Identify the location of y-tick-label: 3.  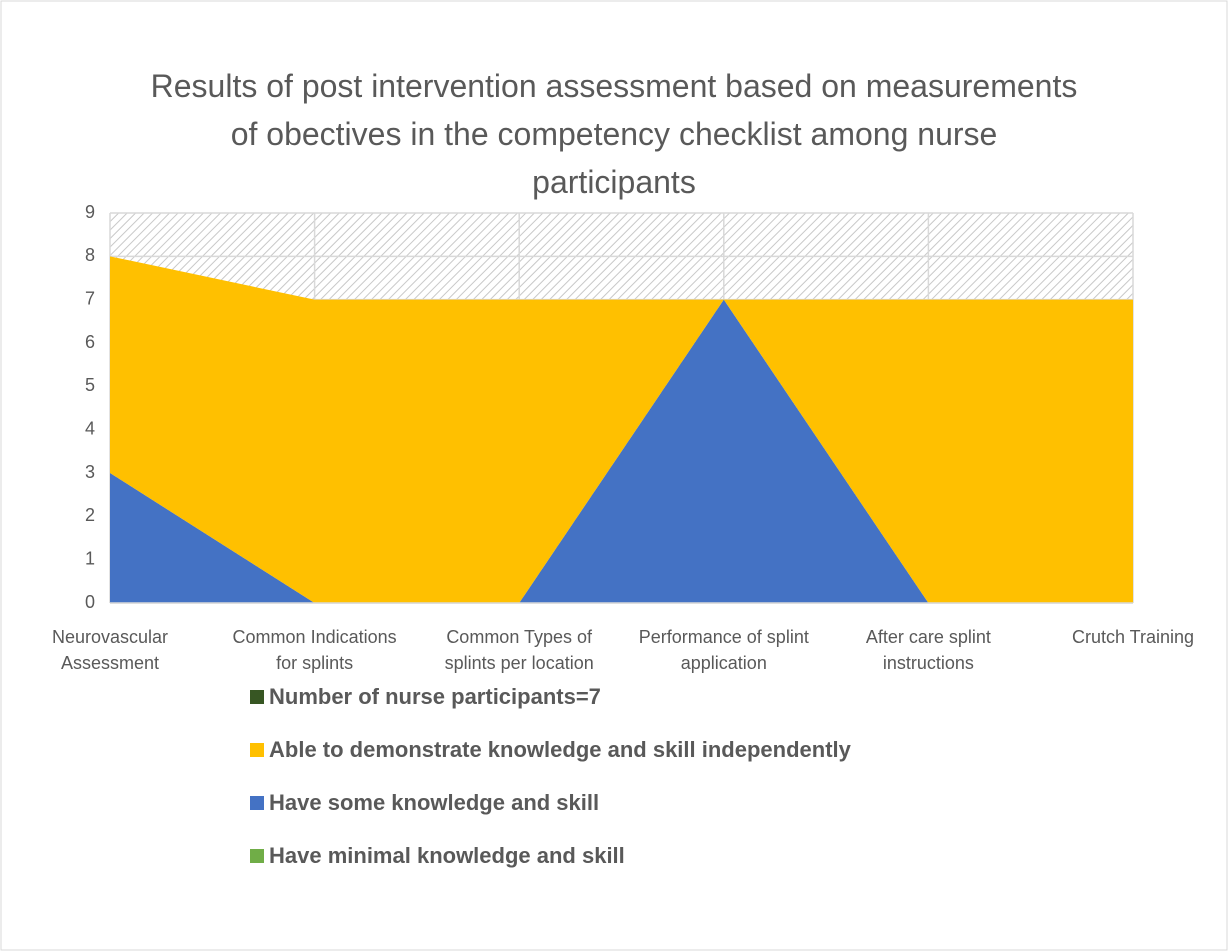
(90, 472).